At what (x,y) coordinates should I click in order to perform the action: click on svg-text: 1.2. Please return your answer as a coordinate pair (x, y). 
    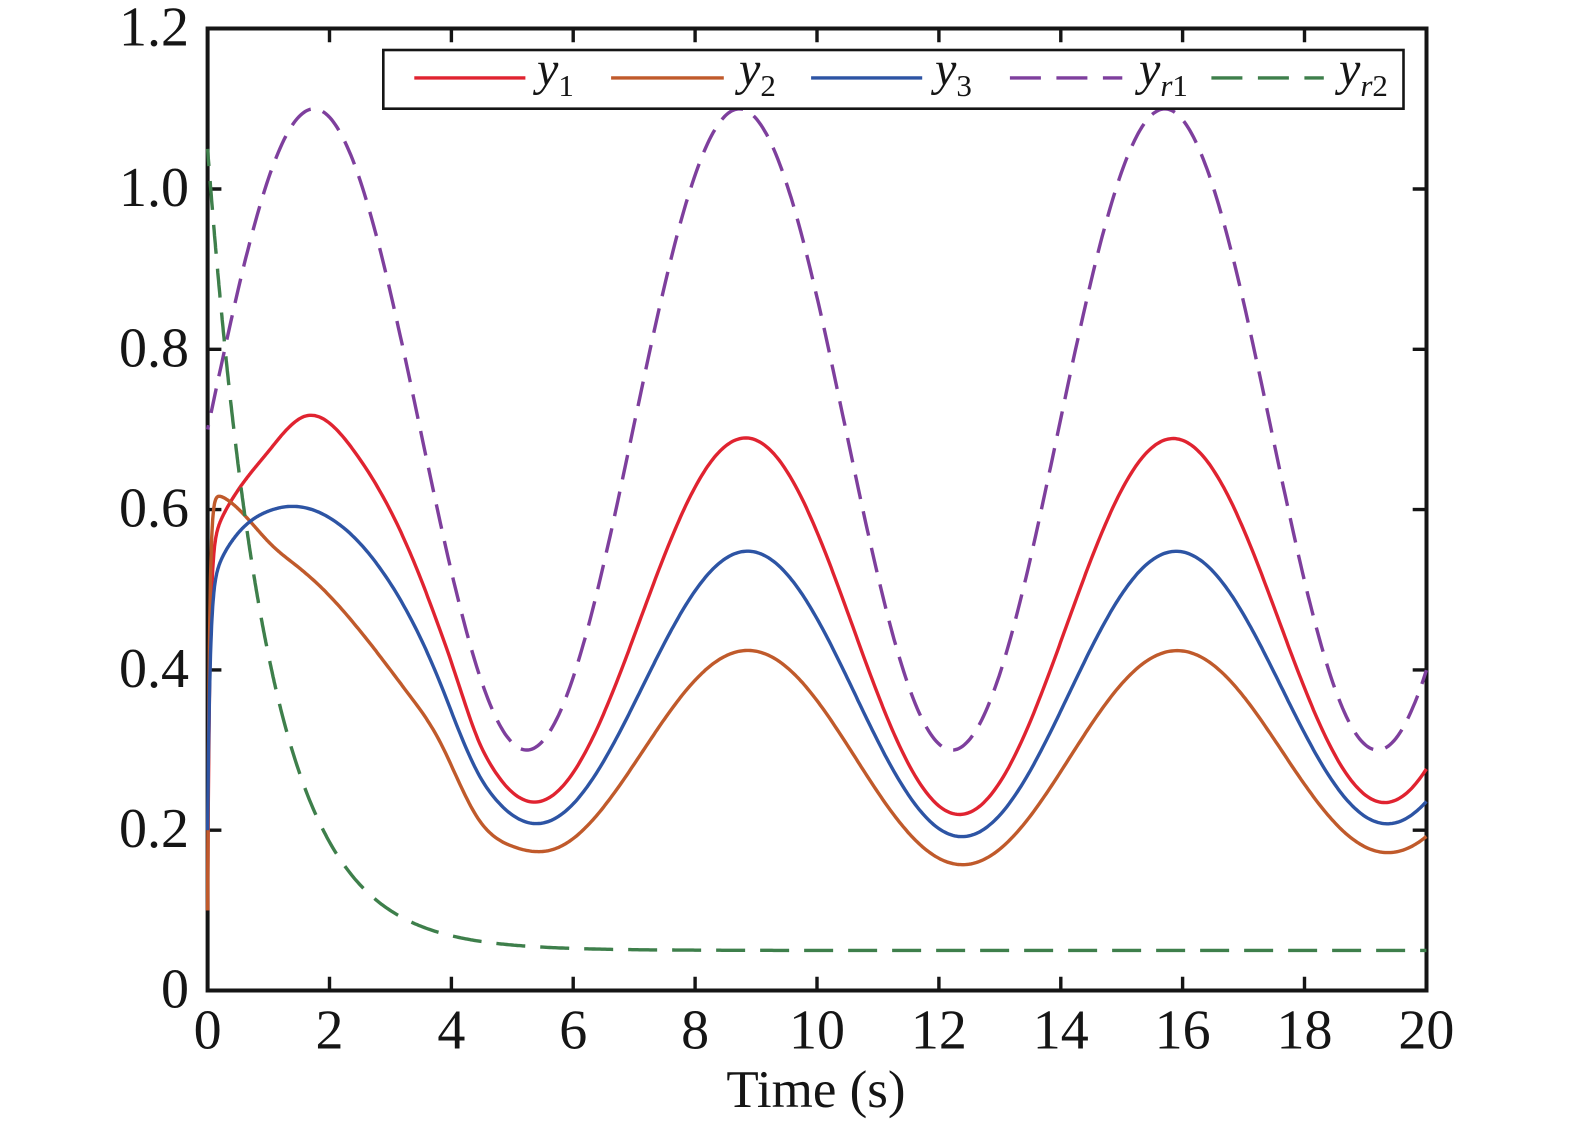
    Looking at the image, I should click on (154, 29).